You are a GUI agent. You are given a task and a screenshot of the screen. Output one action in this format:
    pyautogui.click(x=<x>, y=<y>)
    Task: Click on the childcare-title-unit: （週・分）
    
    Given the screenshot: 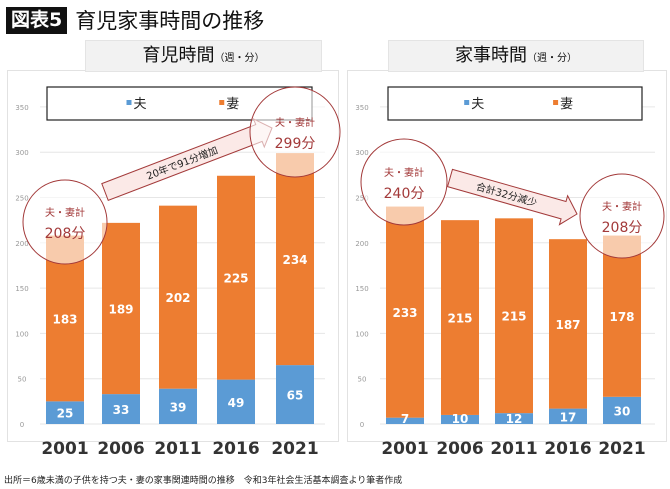 What is the action you would take?
    pyautogui.click(x=239, y=58)
    